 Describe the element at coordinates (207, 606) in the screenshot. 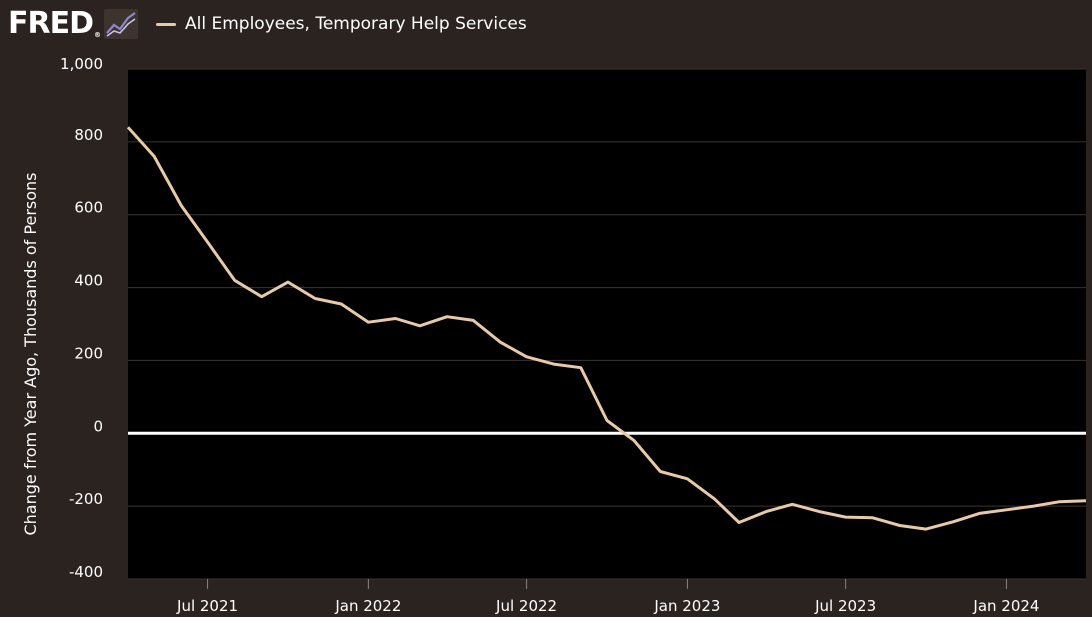

I see `x-tick-label: Jul 2021` at that location.